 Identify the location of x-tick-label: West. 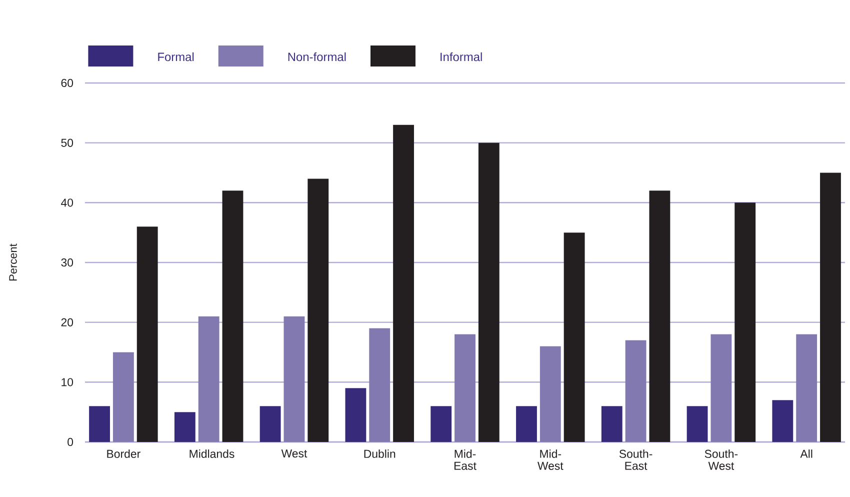
(294, 454).